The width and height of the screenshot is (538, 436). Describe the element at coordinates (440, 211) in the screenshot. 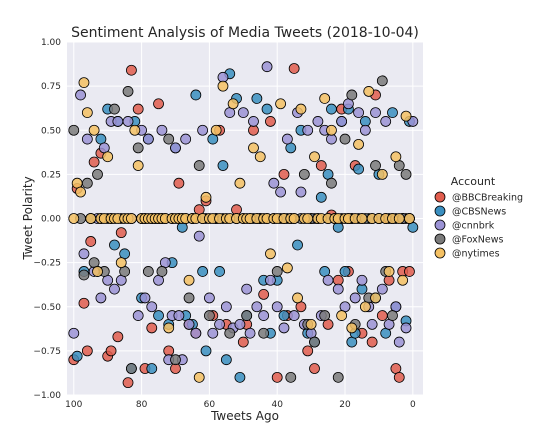

I see `legend-marker-cbsnews` at that location.